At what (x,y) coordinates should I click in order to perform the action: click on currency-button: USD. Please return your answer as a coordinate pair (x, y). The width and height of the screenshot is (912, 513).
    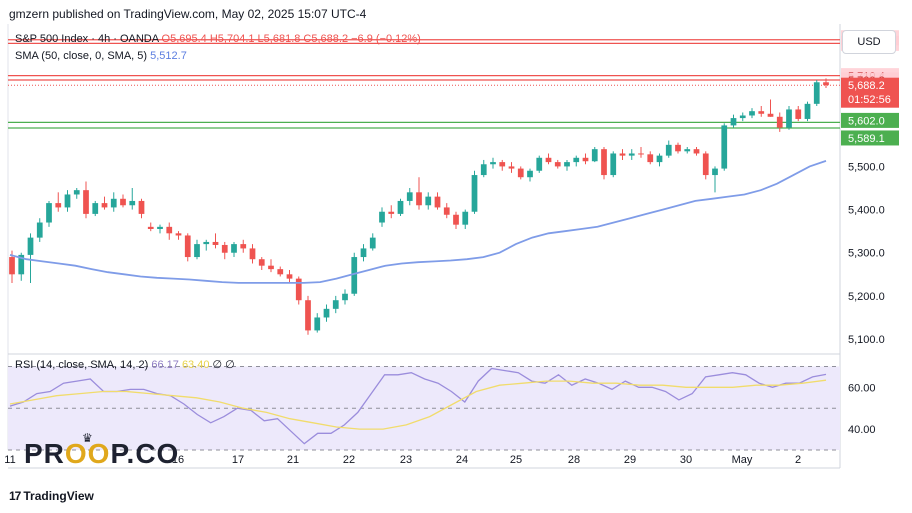
    Looking at the image, I should click on (869, 42).